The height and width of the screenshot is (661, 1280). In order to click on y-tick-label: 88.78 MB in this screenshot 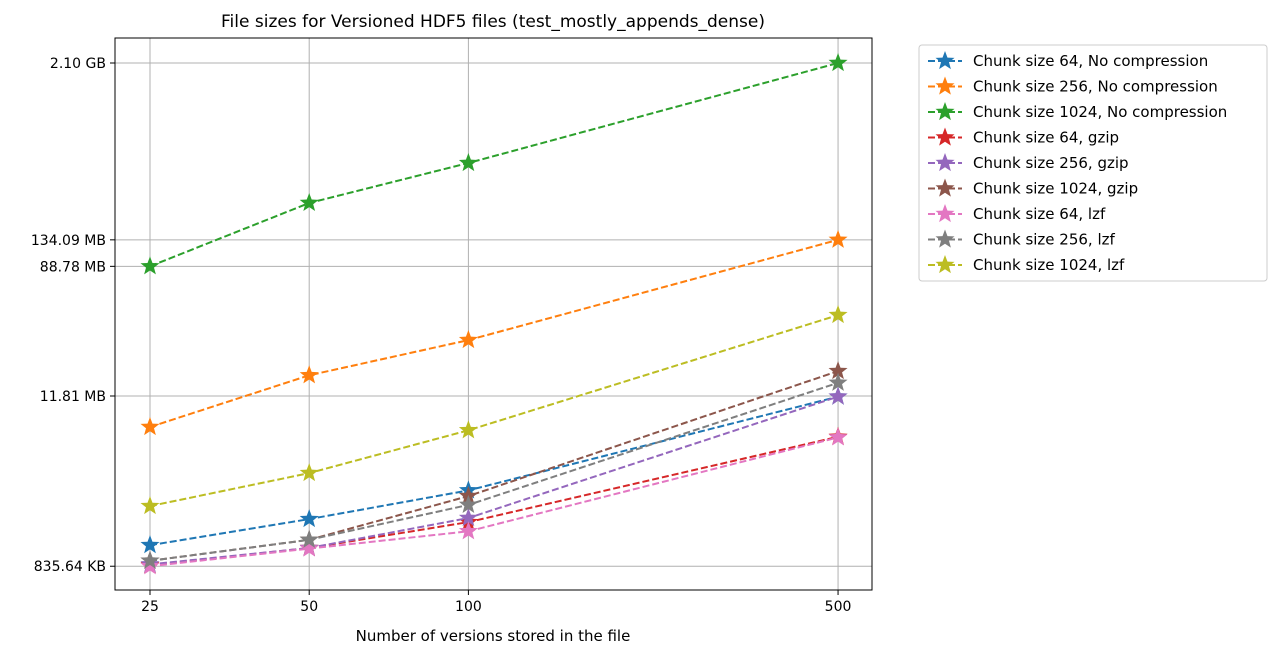, I will do `click(73, 267)`.